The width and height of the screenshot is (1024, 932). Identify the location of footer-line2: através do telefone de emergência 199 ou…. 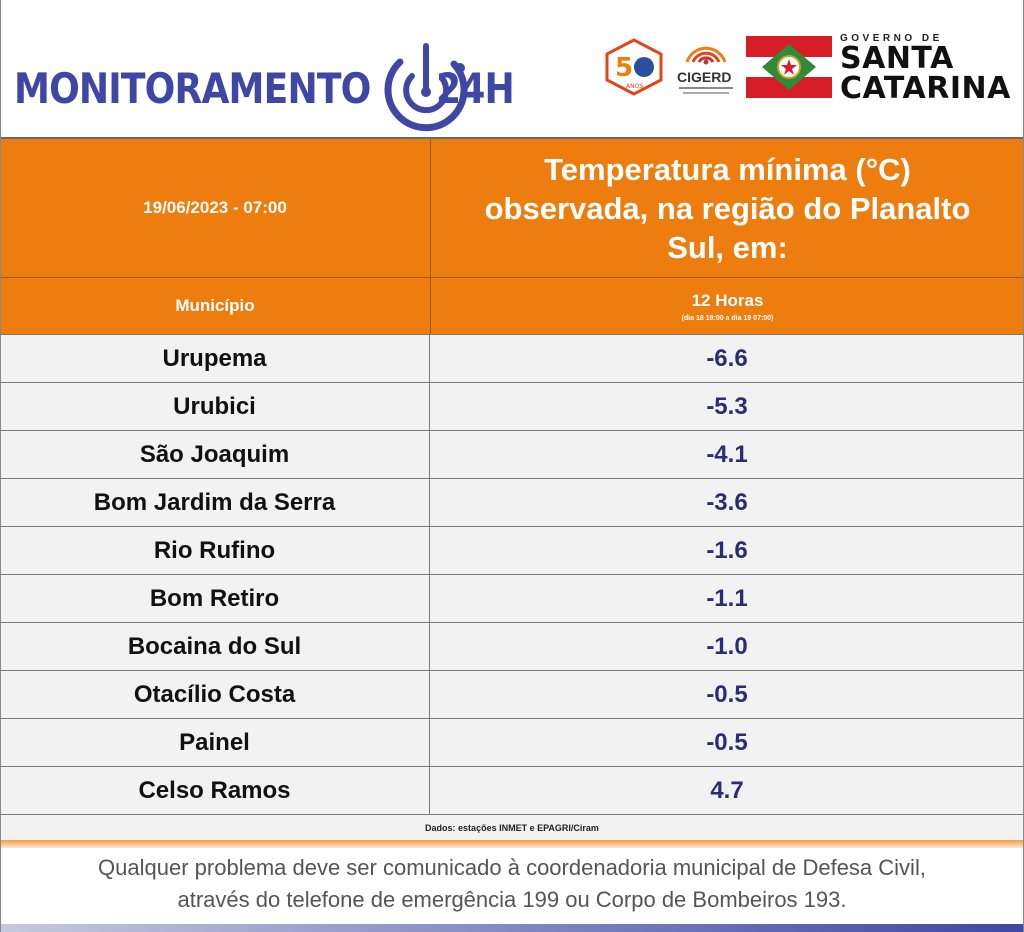
(512, 899).